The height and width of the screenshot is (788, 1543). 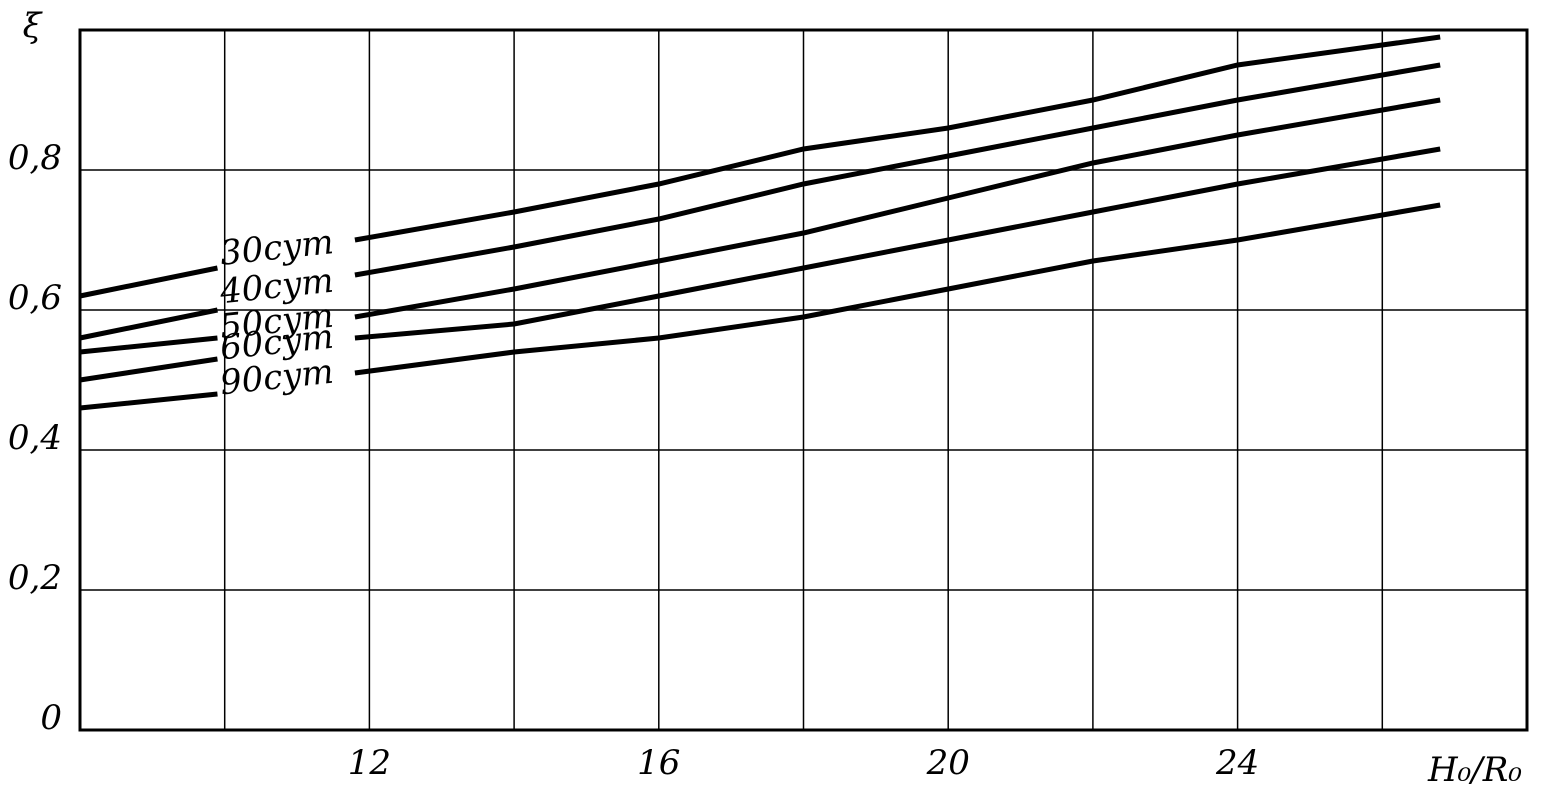 What do you see at coordinates (658, 763) in the screenshot?
I see `x-tick-label: 16` at bounding box center [658, 763].